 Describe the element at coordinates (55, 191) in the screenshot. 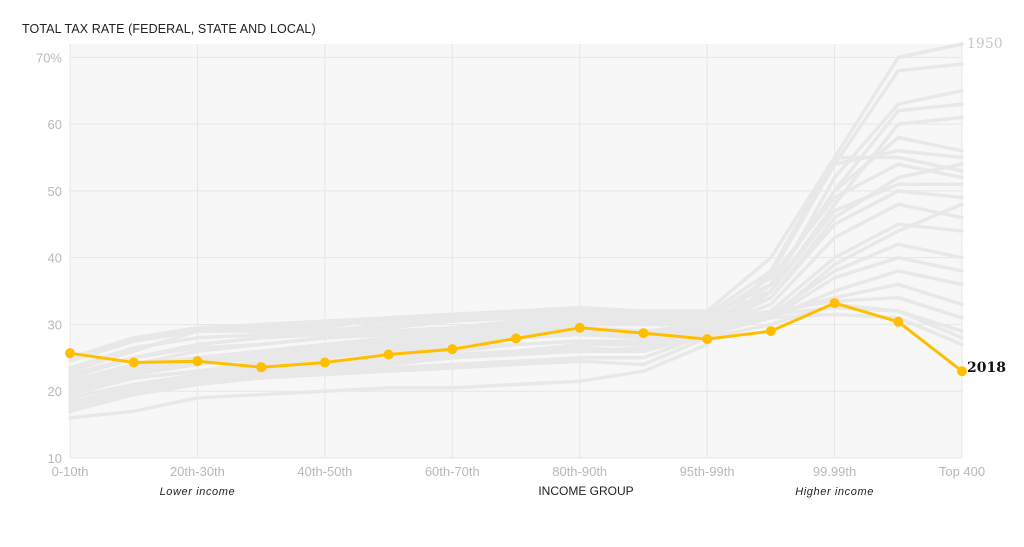

I see `y-tick-label: 50` at that location.